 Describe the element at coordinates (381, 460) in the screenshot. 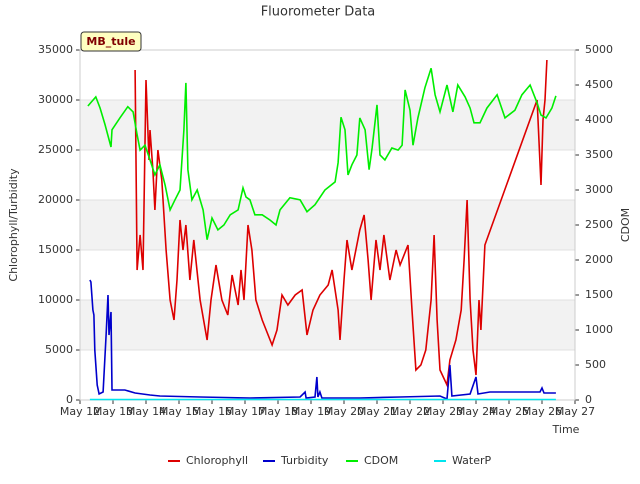

I see `legend-label: CDOM` at that location.